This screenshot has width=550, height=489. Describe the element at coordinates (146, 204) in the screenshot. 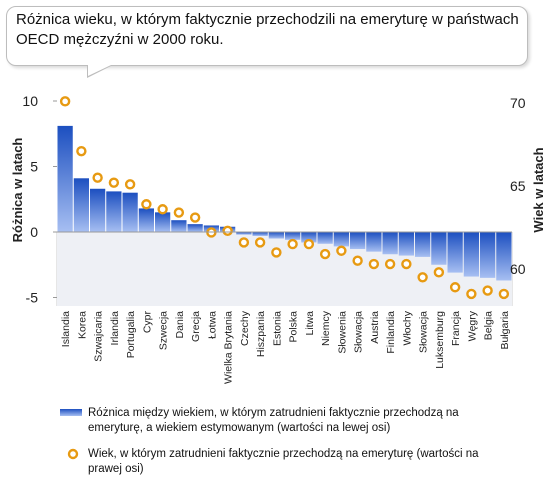

I see `point-Cypr` at that location.